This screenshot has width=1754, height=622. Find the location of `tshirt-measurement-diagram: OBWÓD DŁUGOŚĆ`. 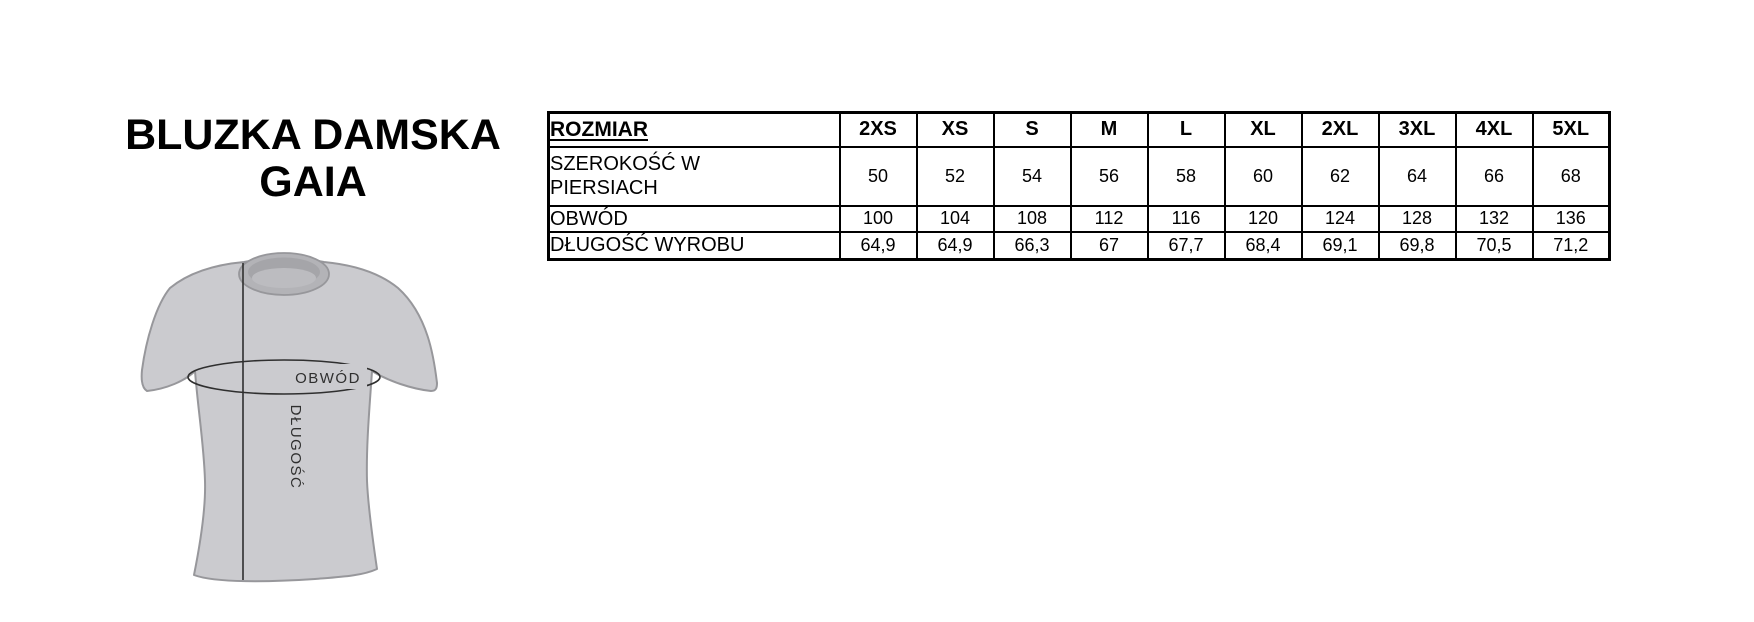

tshirt-measurement-diagram: OBWÓD DŁUGOŚĆ is located at coordinates (295, 436).